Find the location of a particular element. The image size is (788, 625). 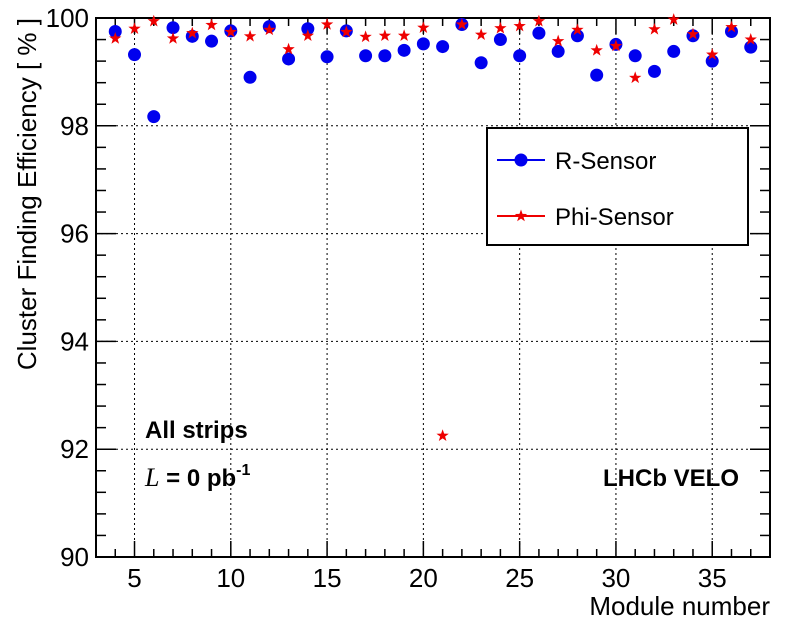

annotation-luminosity: L = 0 pb-1 is located at coordinates (197, 477).